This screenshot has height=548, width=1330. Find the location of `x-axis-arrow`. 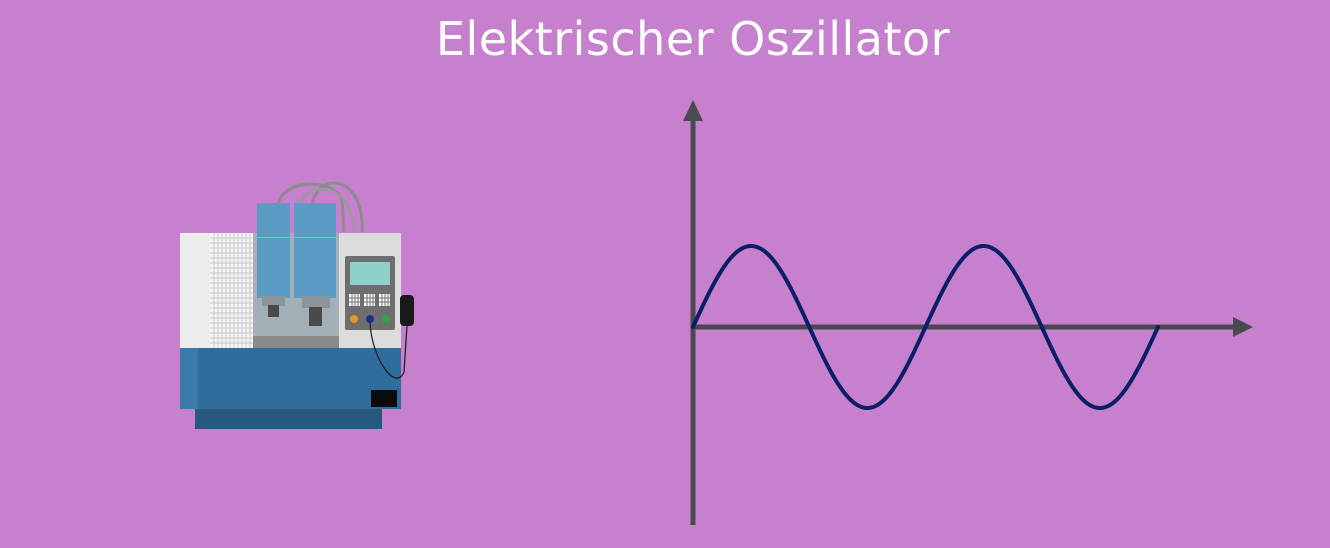

x-axis-arrow is located at coordinates (1243, 327).